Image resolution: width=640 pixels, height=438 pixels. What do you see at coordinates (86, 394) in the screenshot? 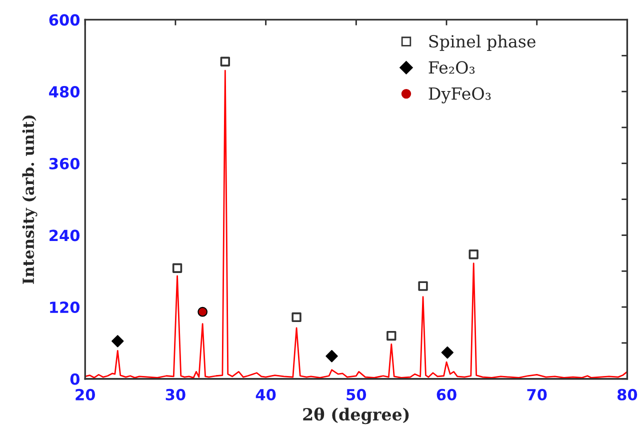
I see `x-tick-label: 20` at bounding box center [86, 394].